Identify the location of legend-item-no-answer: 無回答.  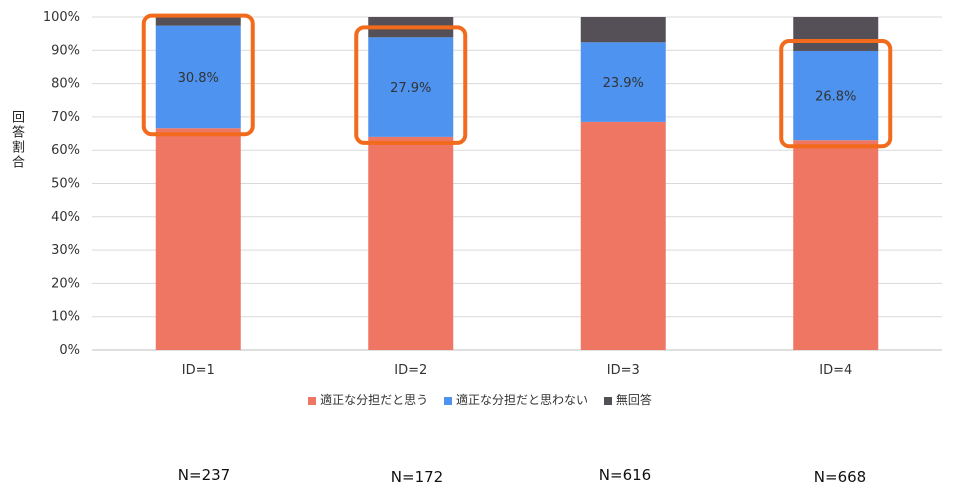
(627, 399).